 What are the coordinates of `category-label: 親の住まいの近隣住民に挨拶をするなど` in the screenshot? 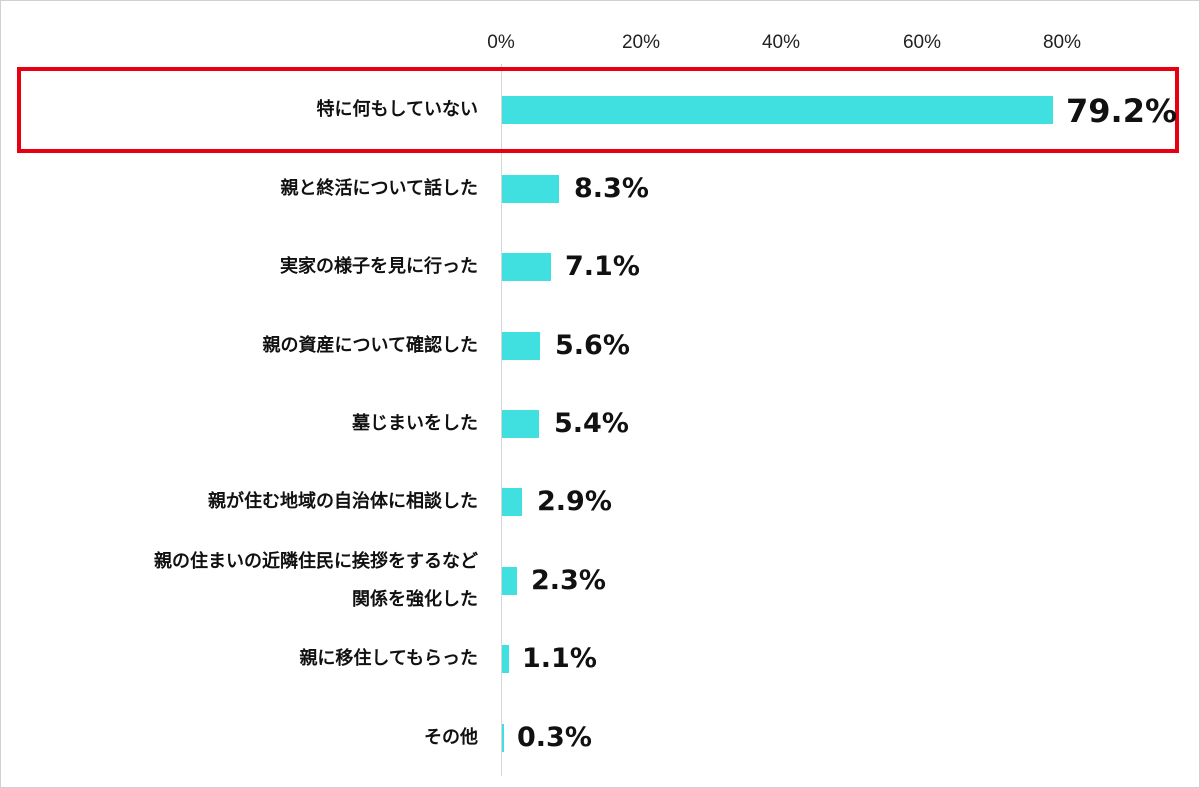 It's located at (316, 561).